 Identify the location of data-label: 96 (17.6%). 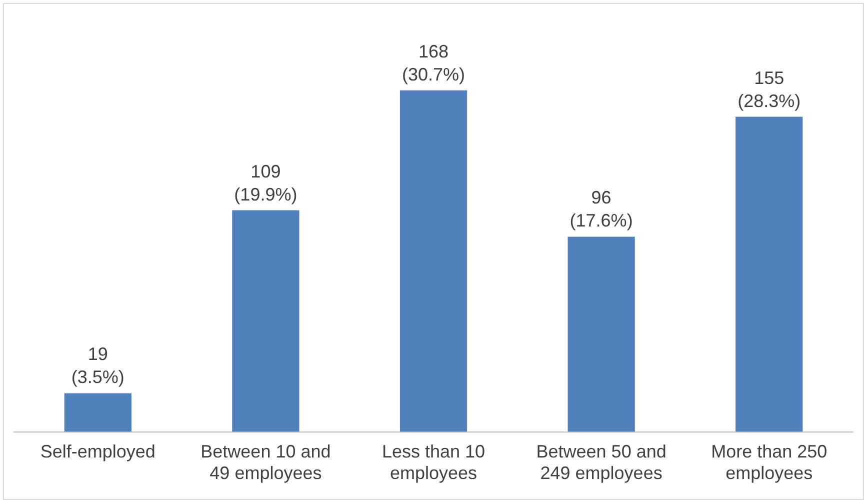
(601, 209).